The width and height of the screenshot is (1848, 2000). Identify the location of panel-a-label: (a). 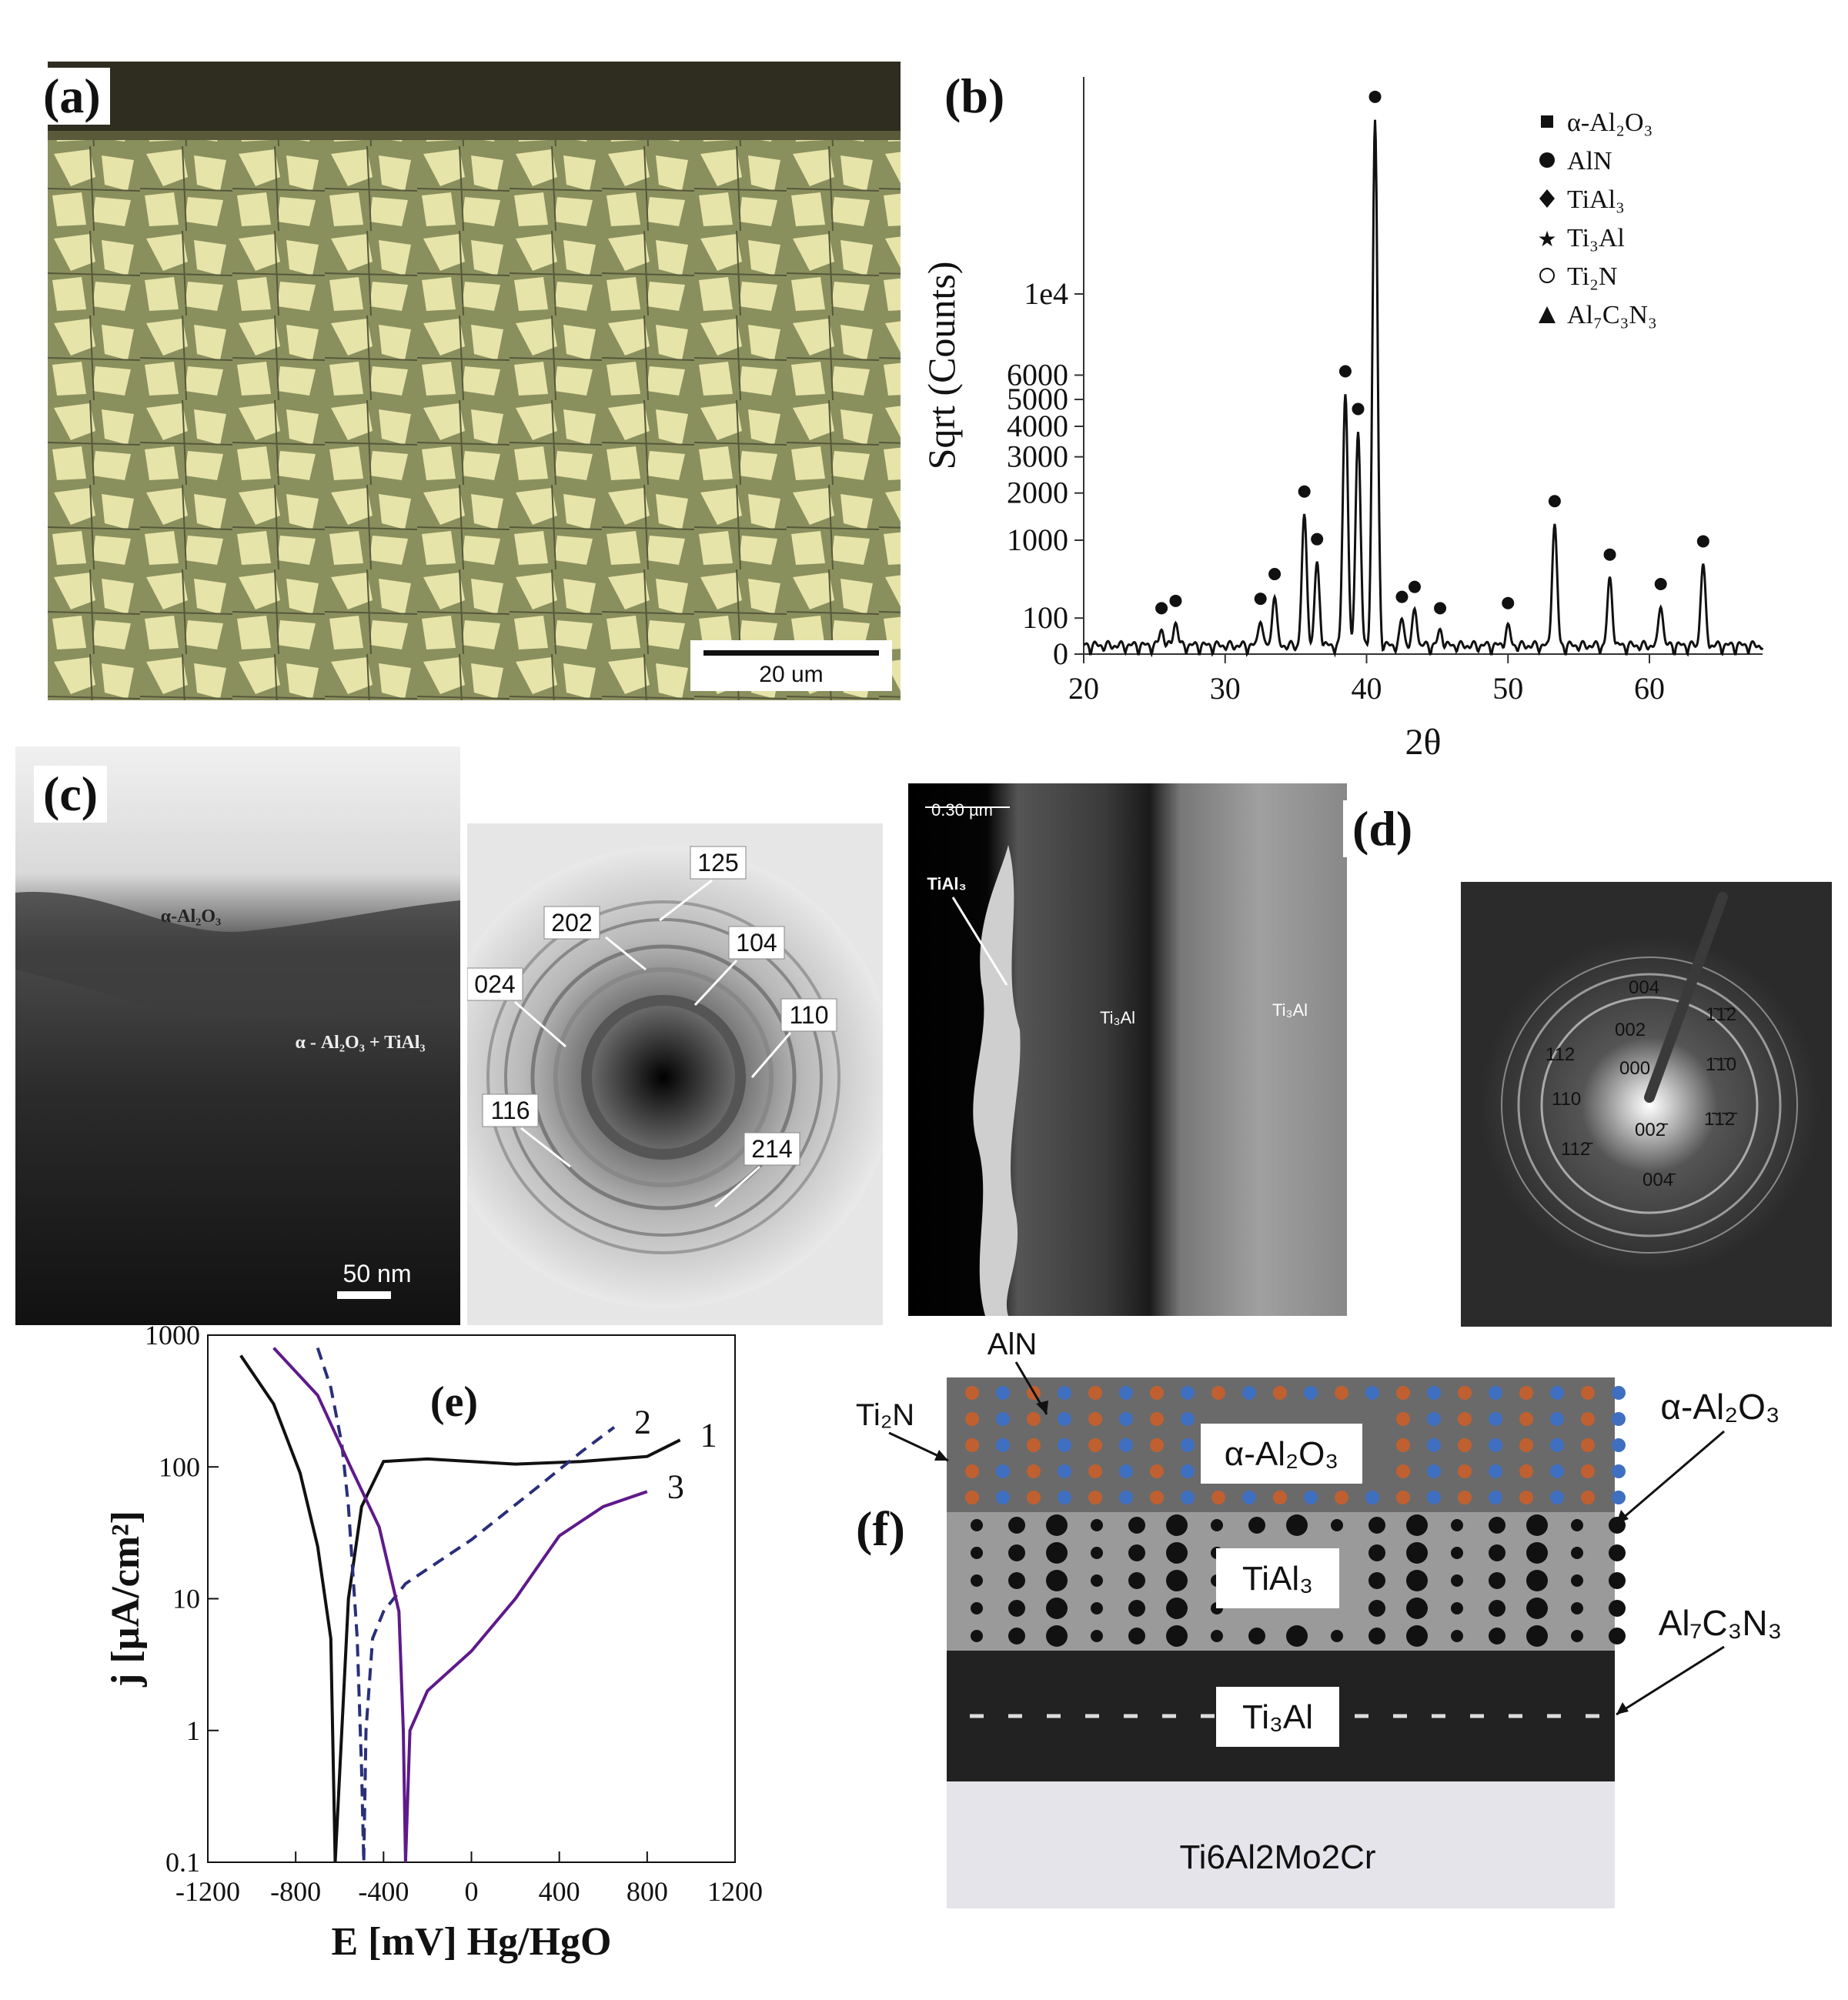
(72, 97).